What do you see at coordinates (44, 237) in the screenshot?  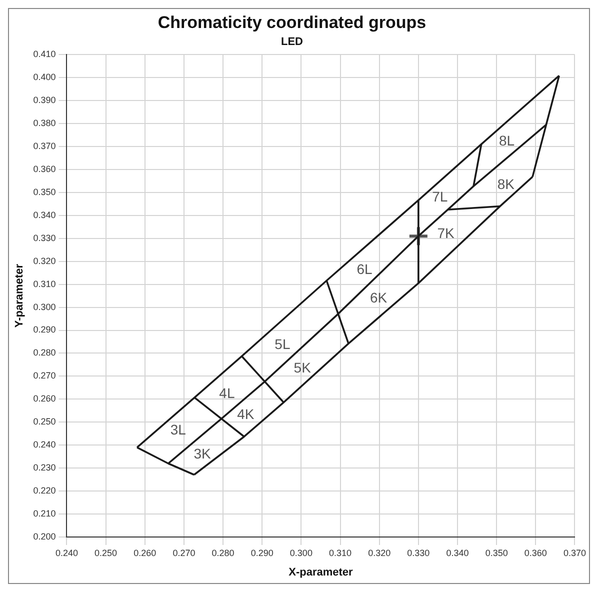 I see `y-tick-label: 0.330` at bounding box center [44, 237].